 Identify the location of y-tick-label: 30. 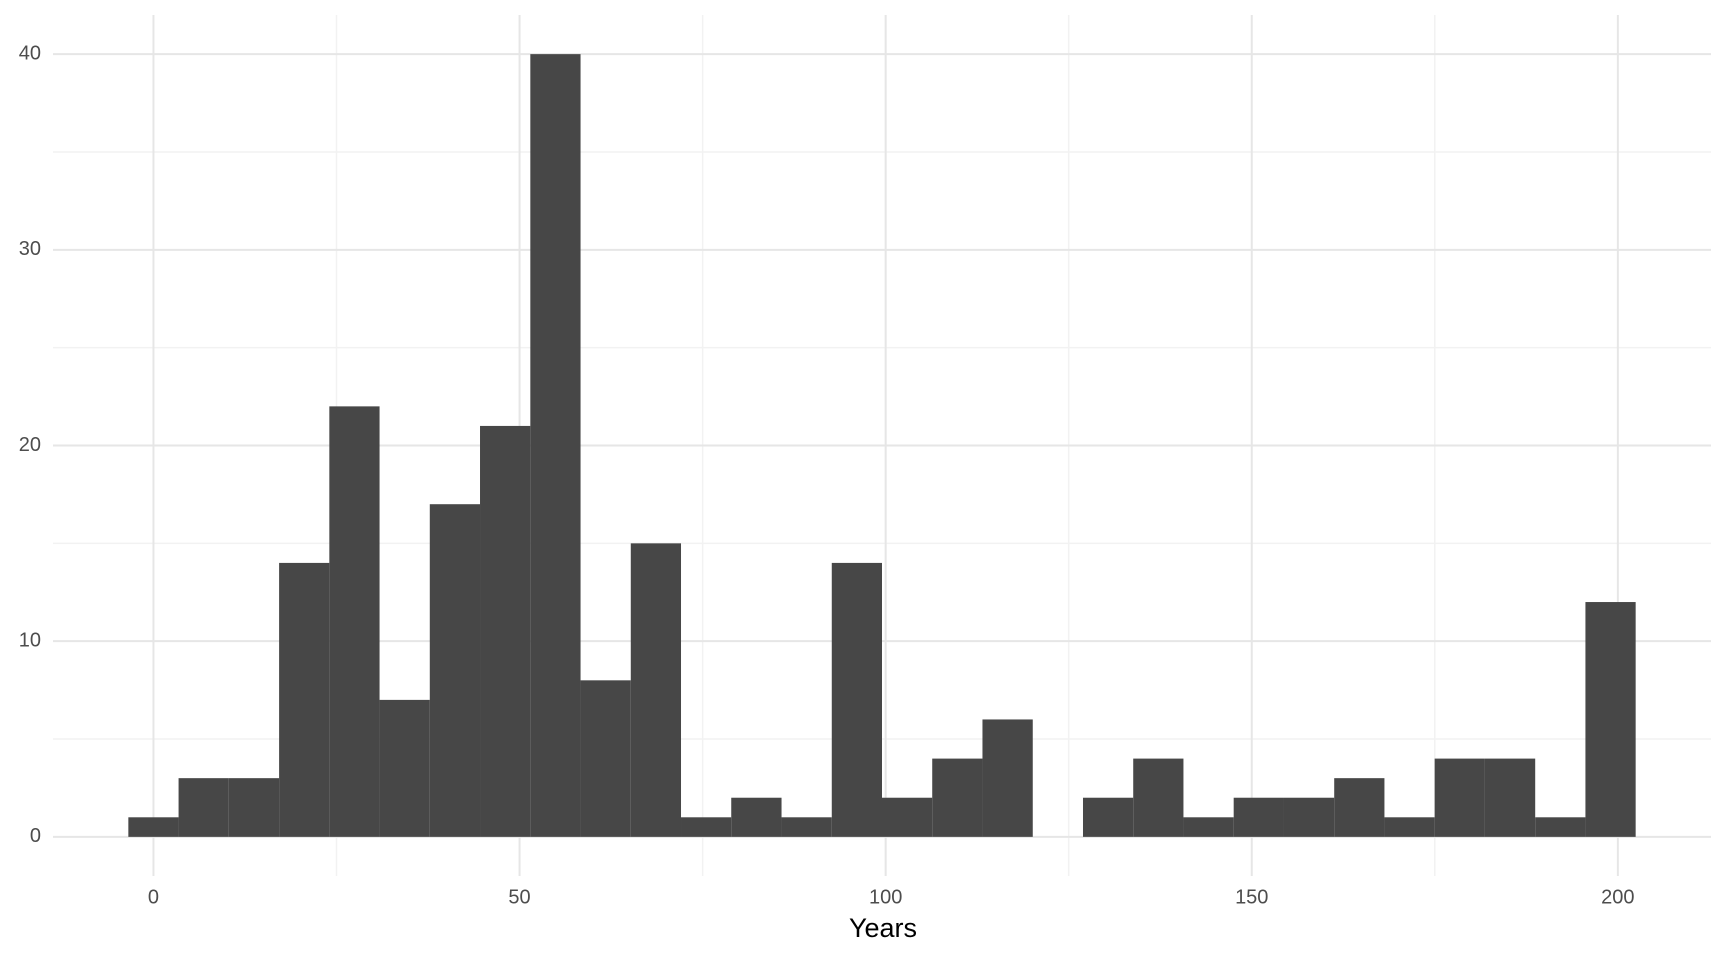
(30, 249).